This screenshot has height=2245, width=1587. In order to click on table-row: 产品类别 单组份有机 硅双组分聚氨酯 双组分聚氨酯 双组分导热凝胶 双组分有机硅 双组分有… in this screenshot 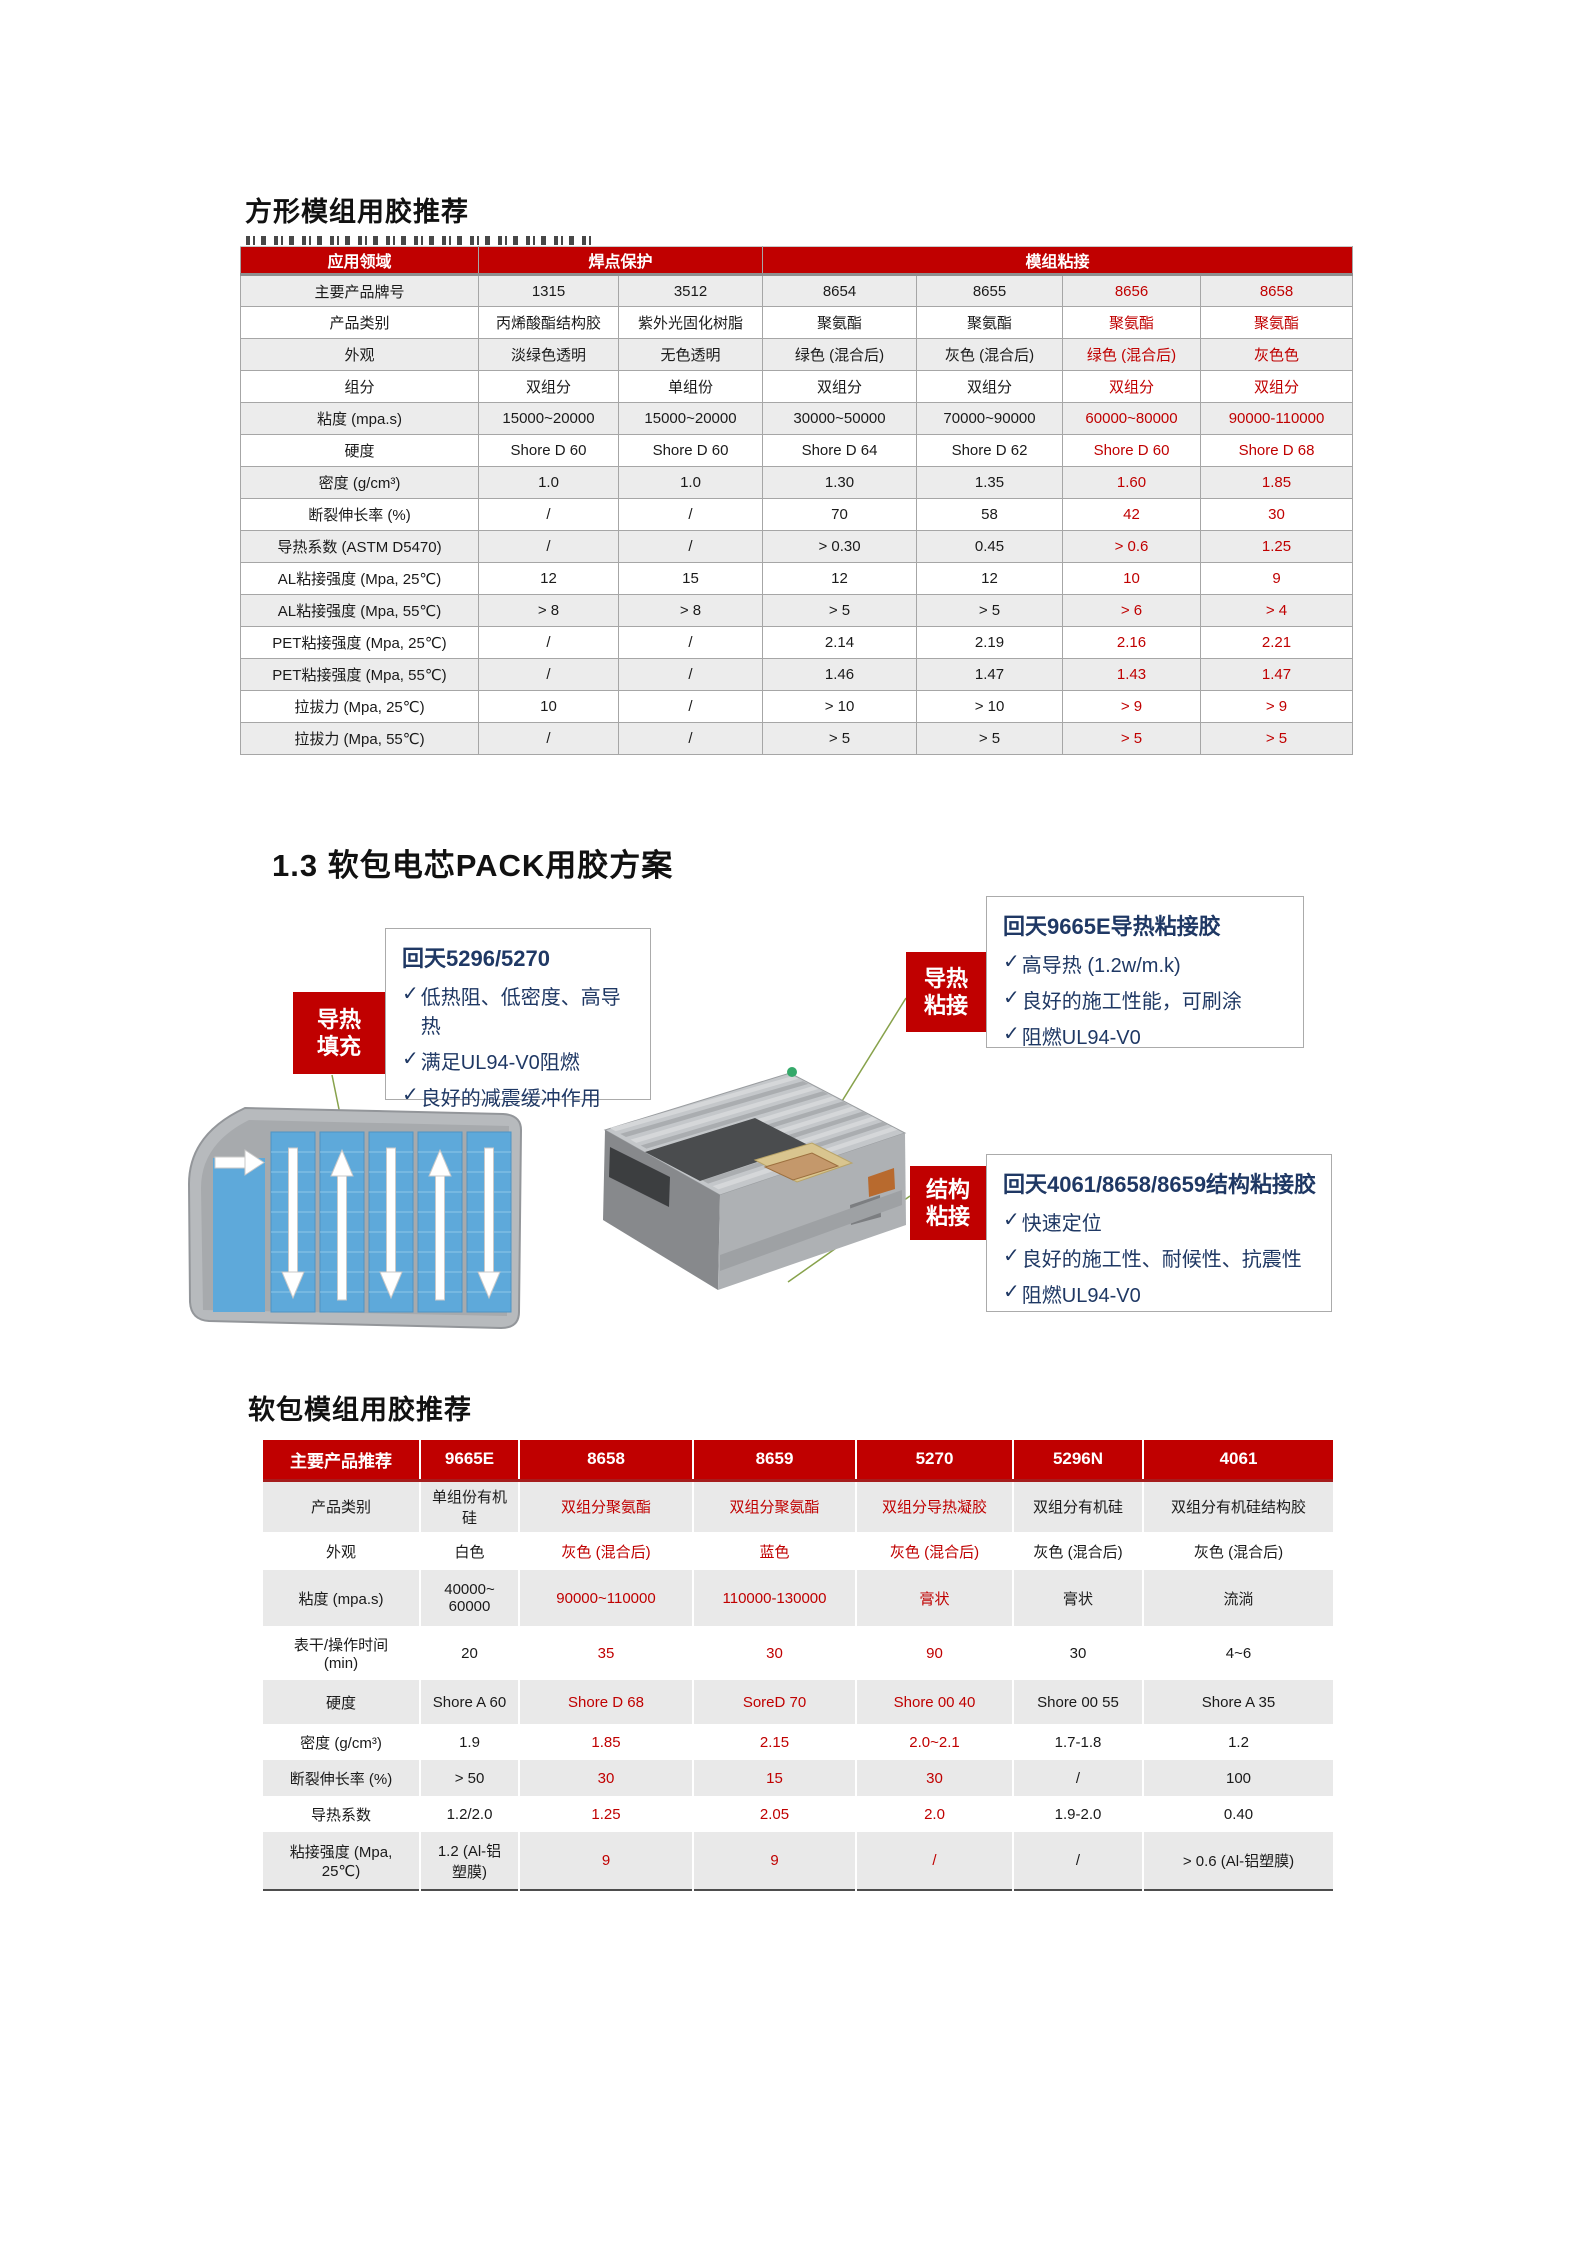, I will do `click(798, 1506)`.